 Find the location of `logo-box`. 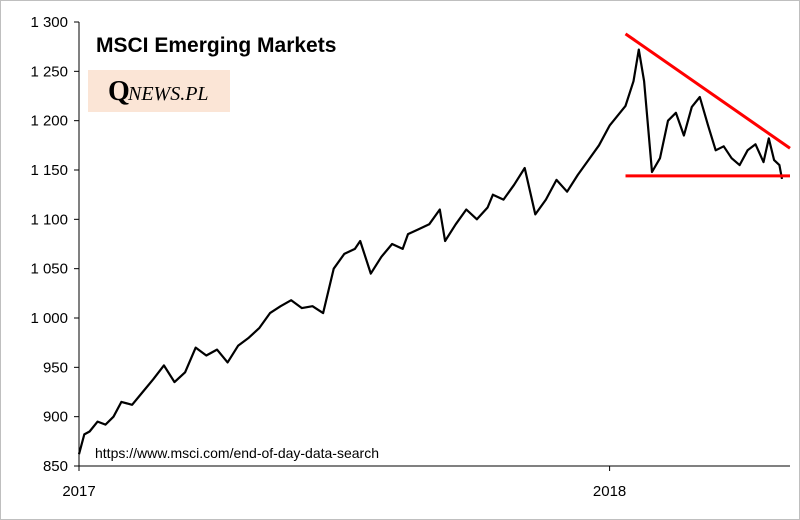

logo-box is located at coordinates (159, 91).